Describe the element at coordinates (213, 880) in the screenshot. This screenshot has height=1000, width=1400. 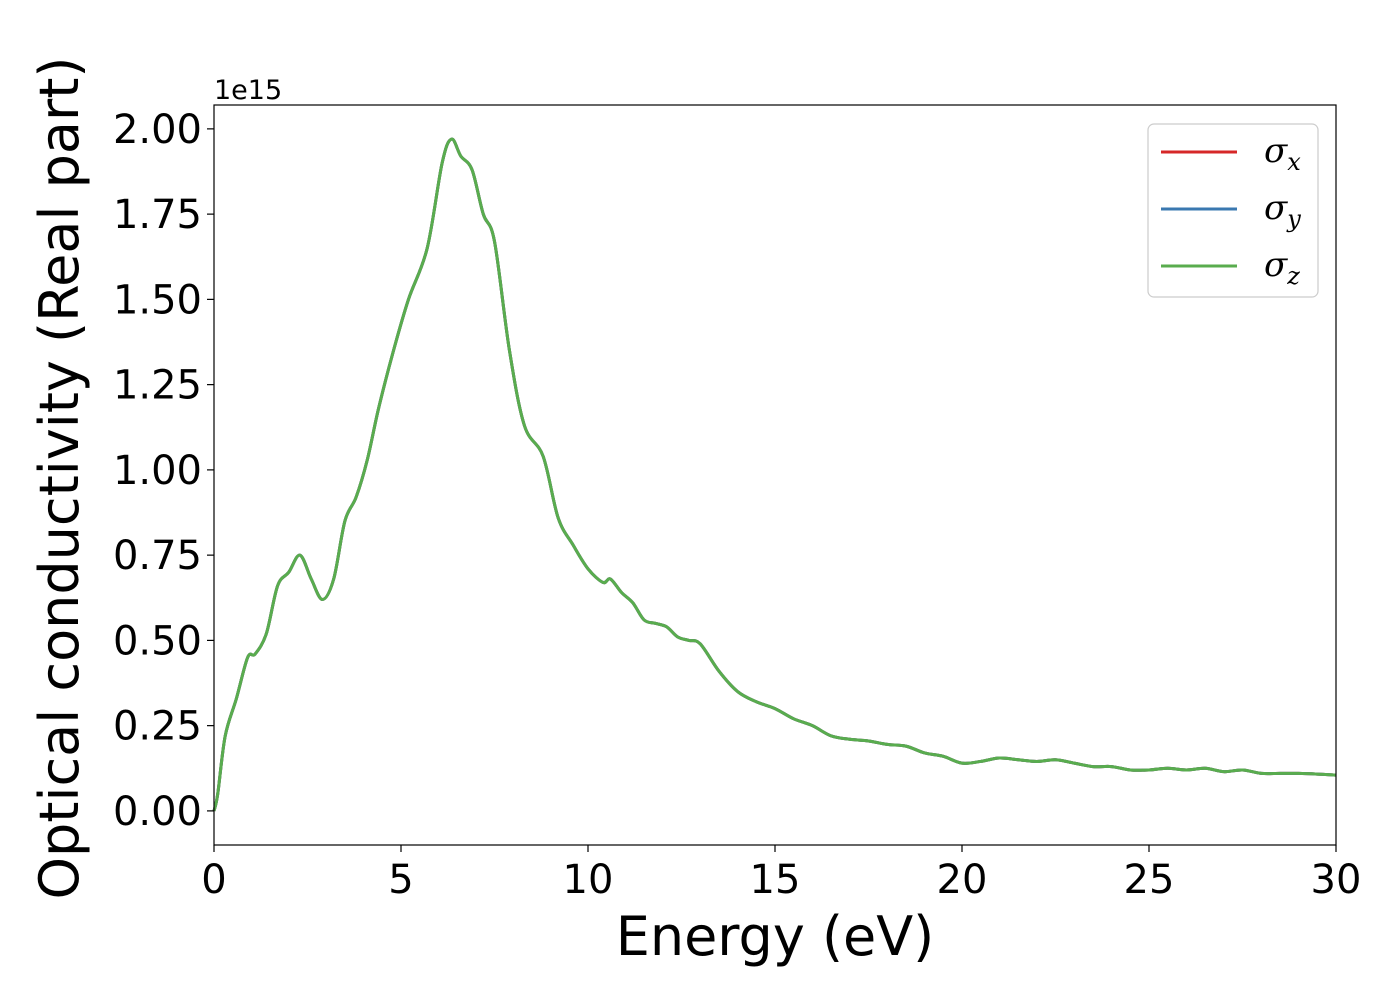
I see `x-tick-label: 0` at that location.